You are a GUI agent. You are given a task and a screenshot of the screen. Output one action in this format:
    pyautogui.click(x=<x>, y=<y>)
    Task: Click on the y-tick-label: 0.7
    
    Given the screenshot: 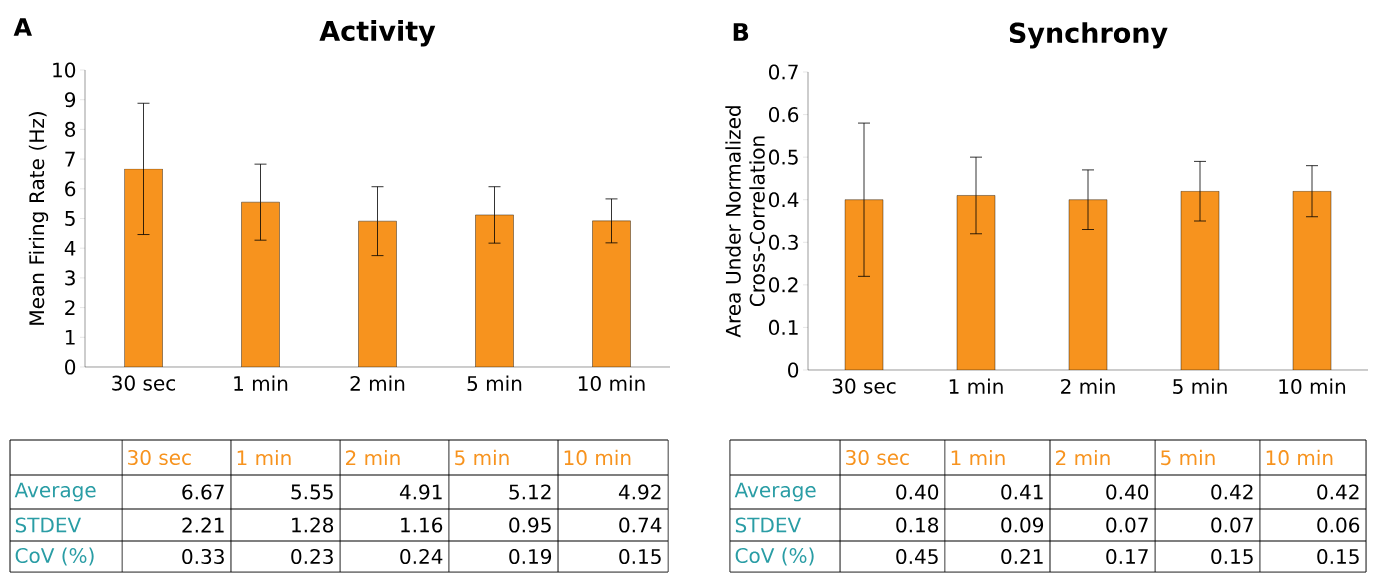 What is the action you would take?
    pyautogui.click(x=783, y=72)
    